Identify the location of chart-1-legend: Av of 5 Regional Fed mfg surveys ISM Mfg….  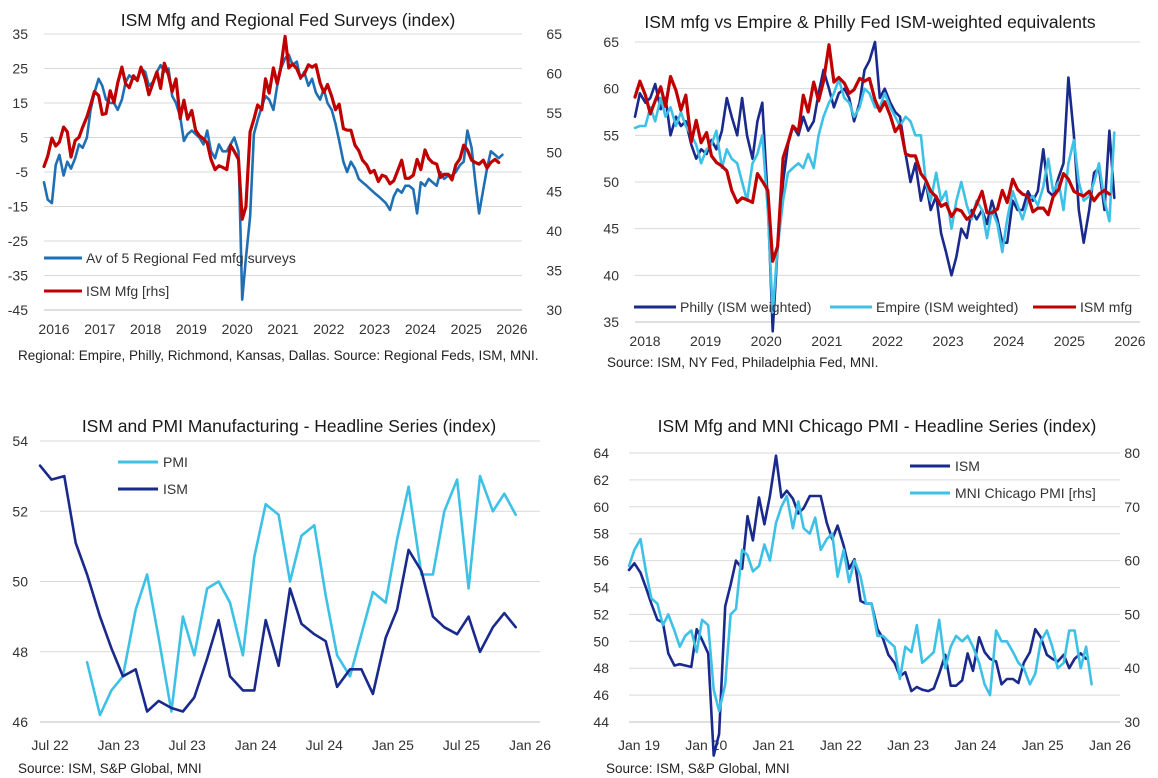
(170, 274).